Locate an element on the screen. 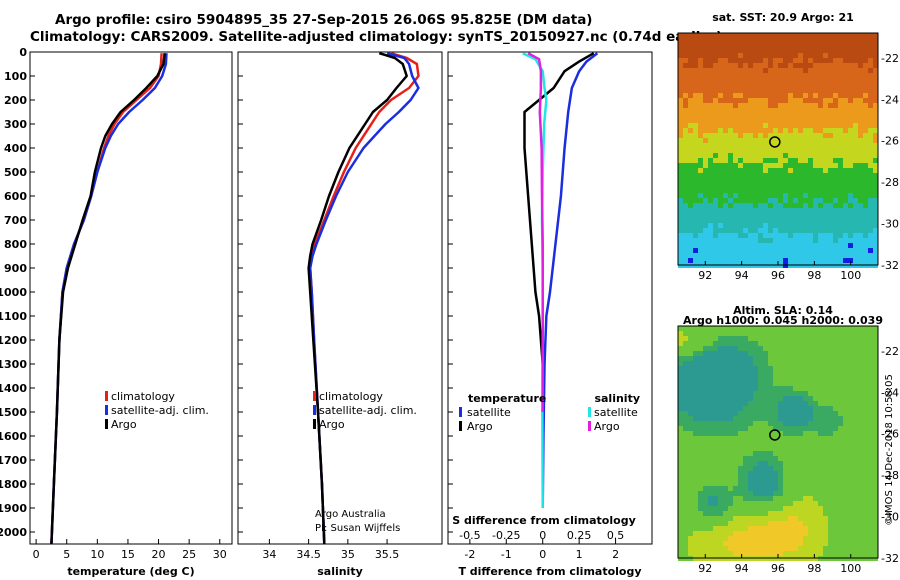  differences-x-tick-label: -2 is located at coordinates (469, 554).